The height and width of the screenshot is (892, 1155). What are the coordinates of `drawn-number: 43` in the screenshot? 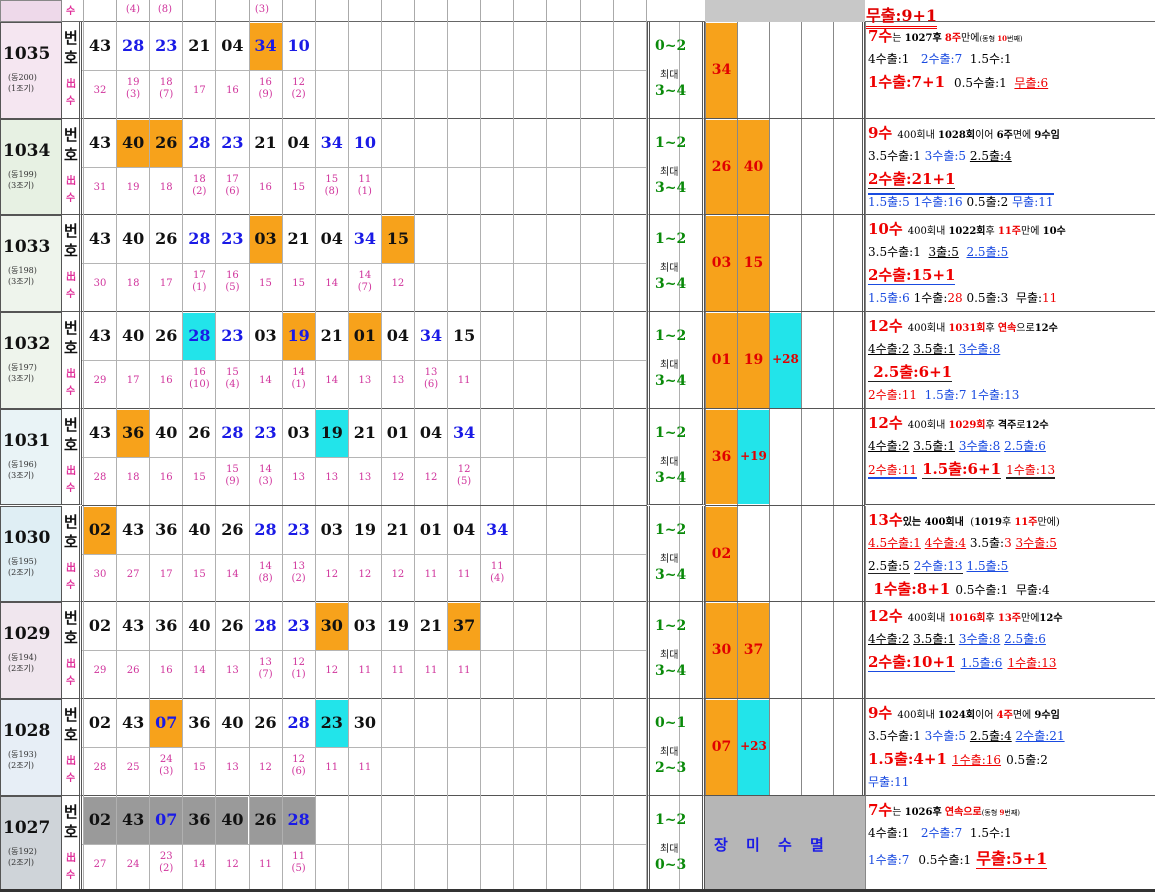 It's located at (100, 45).